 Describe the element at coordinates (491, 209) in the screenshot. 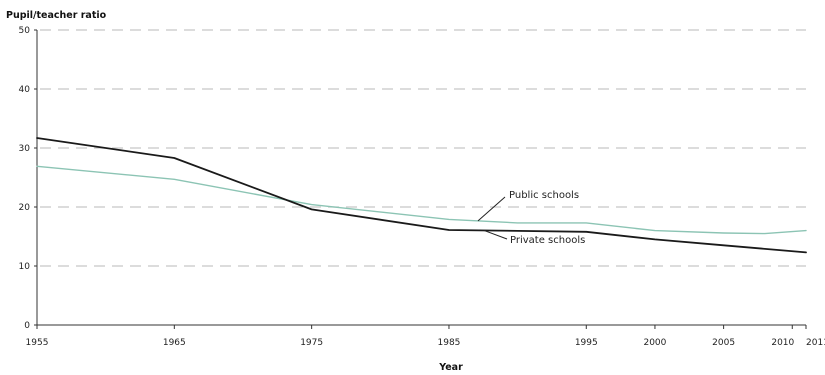

I see `public-schools-leader` at that location.